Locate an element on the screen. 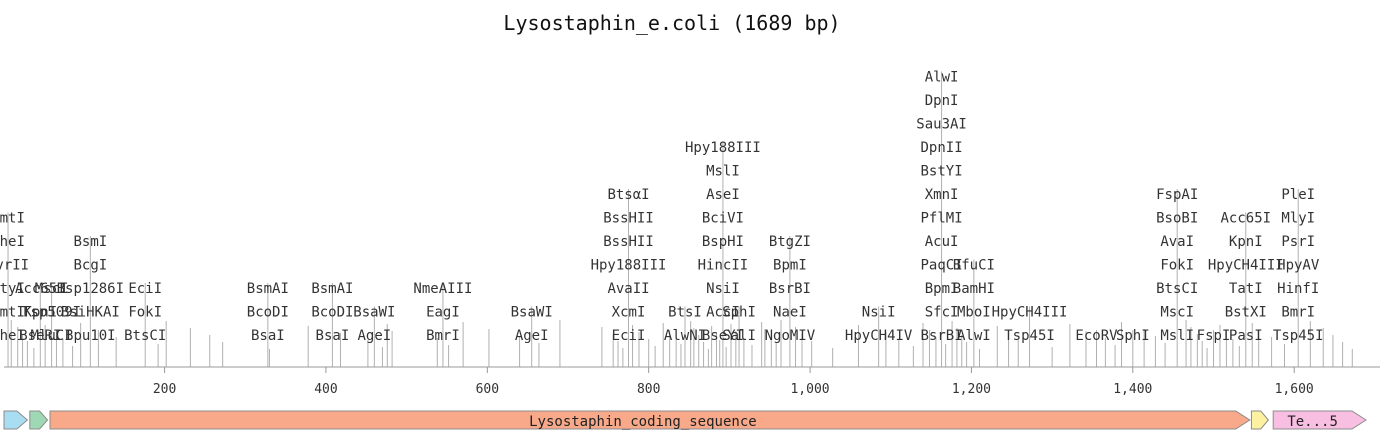 The width and height of the screenshot is (1384, 438). site-label: BsiHKAI is located at coordinates (90, 313).